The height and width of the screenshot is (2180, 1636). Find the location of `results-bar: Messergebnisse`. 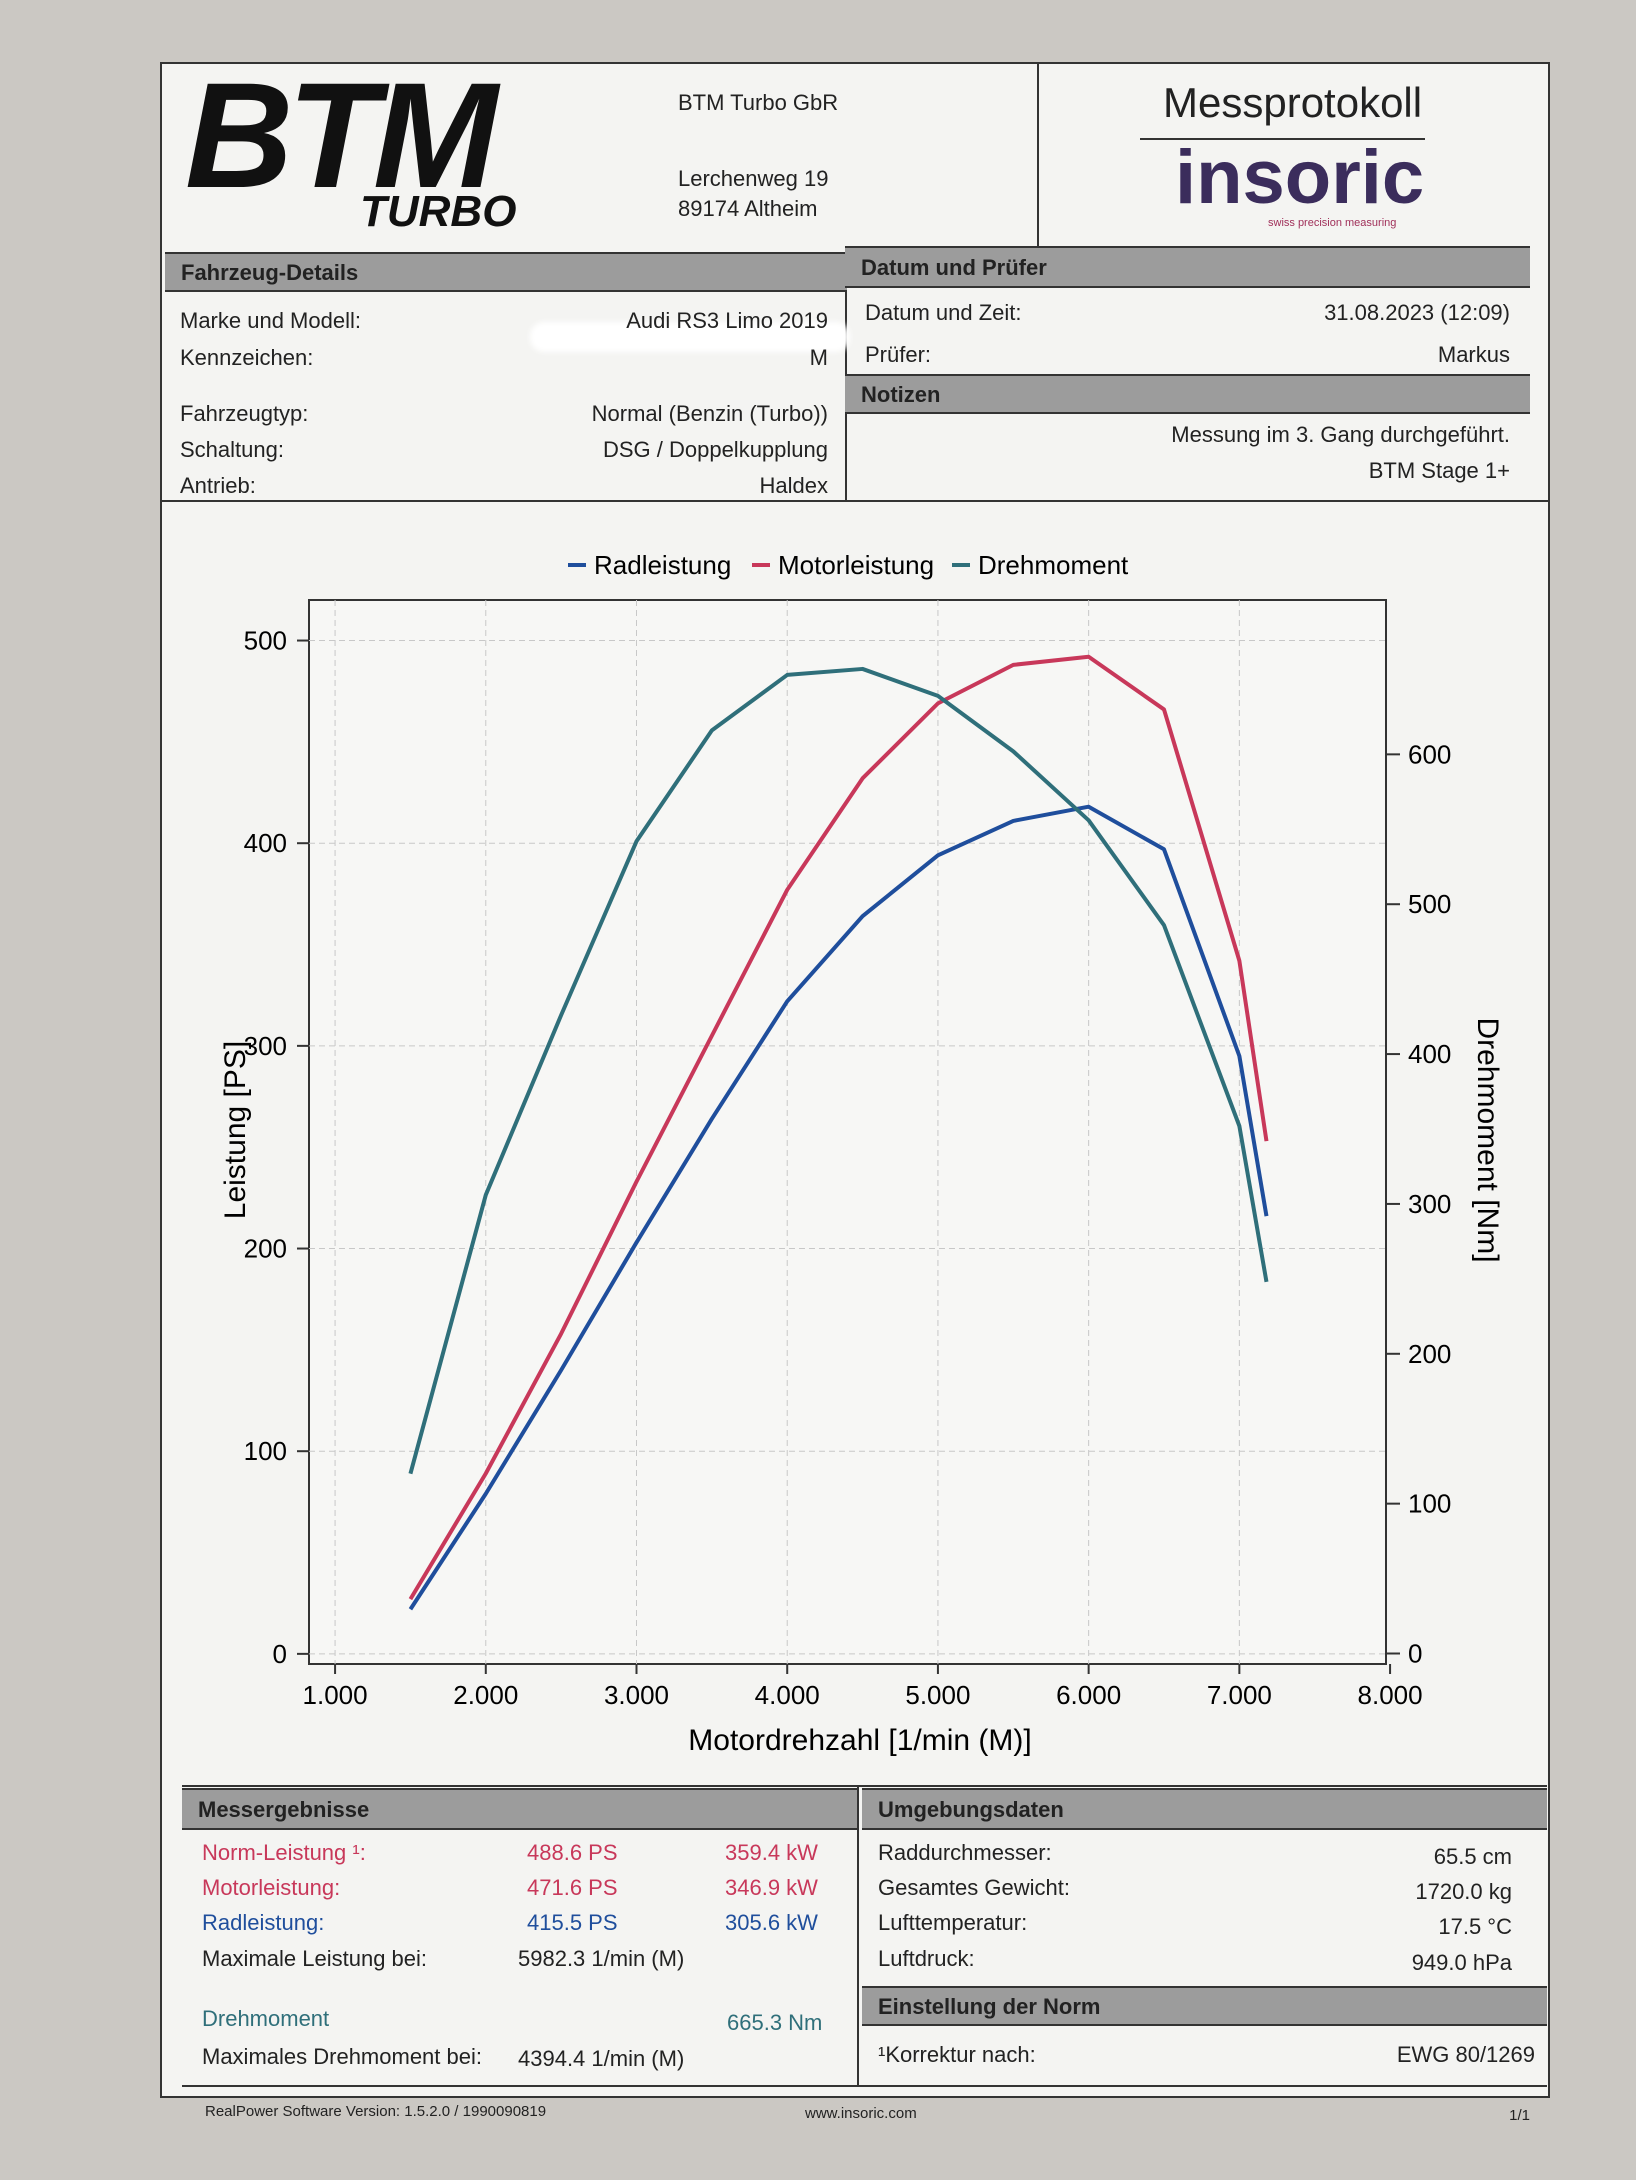

results-bar: Messergebnisse is located at coordinates (519, 1809).